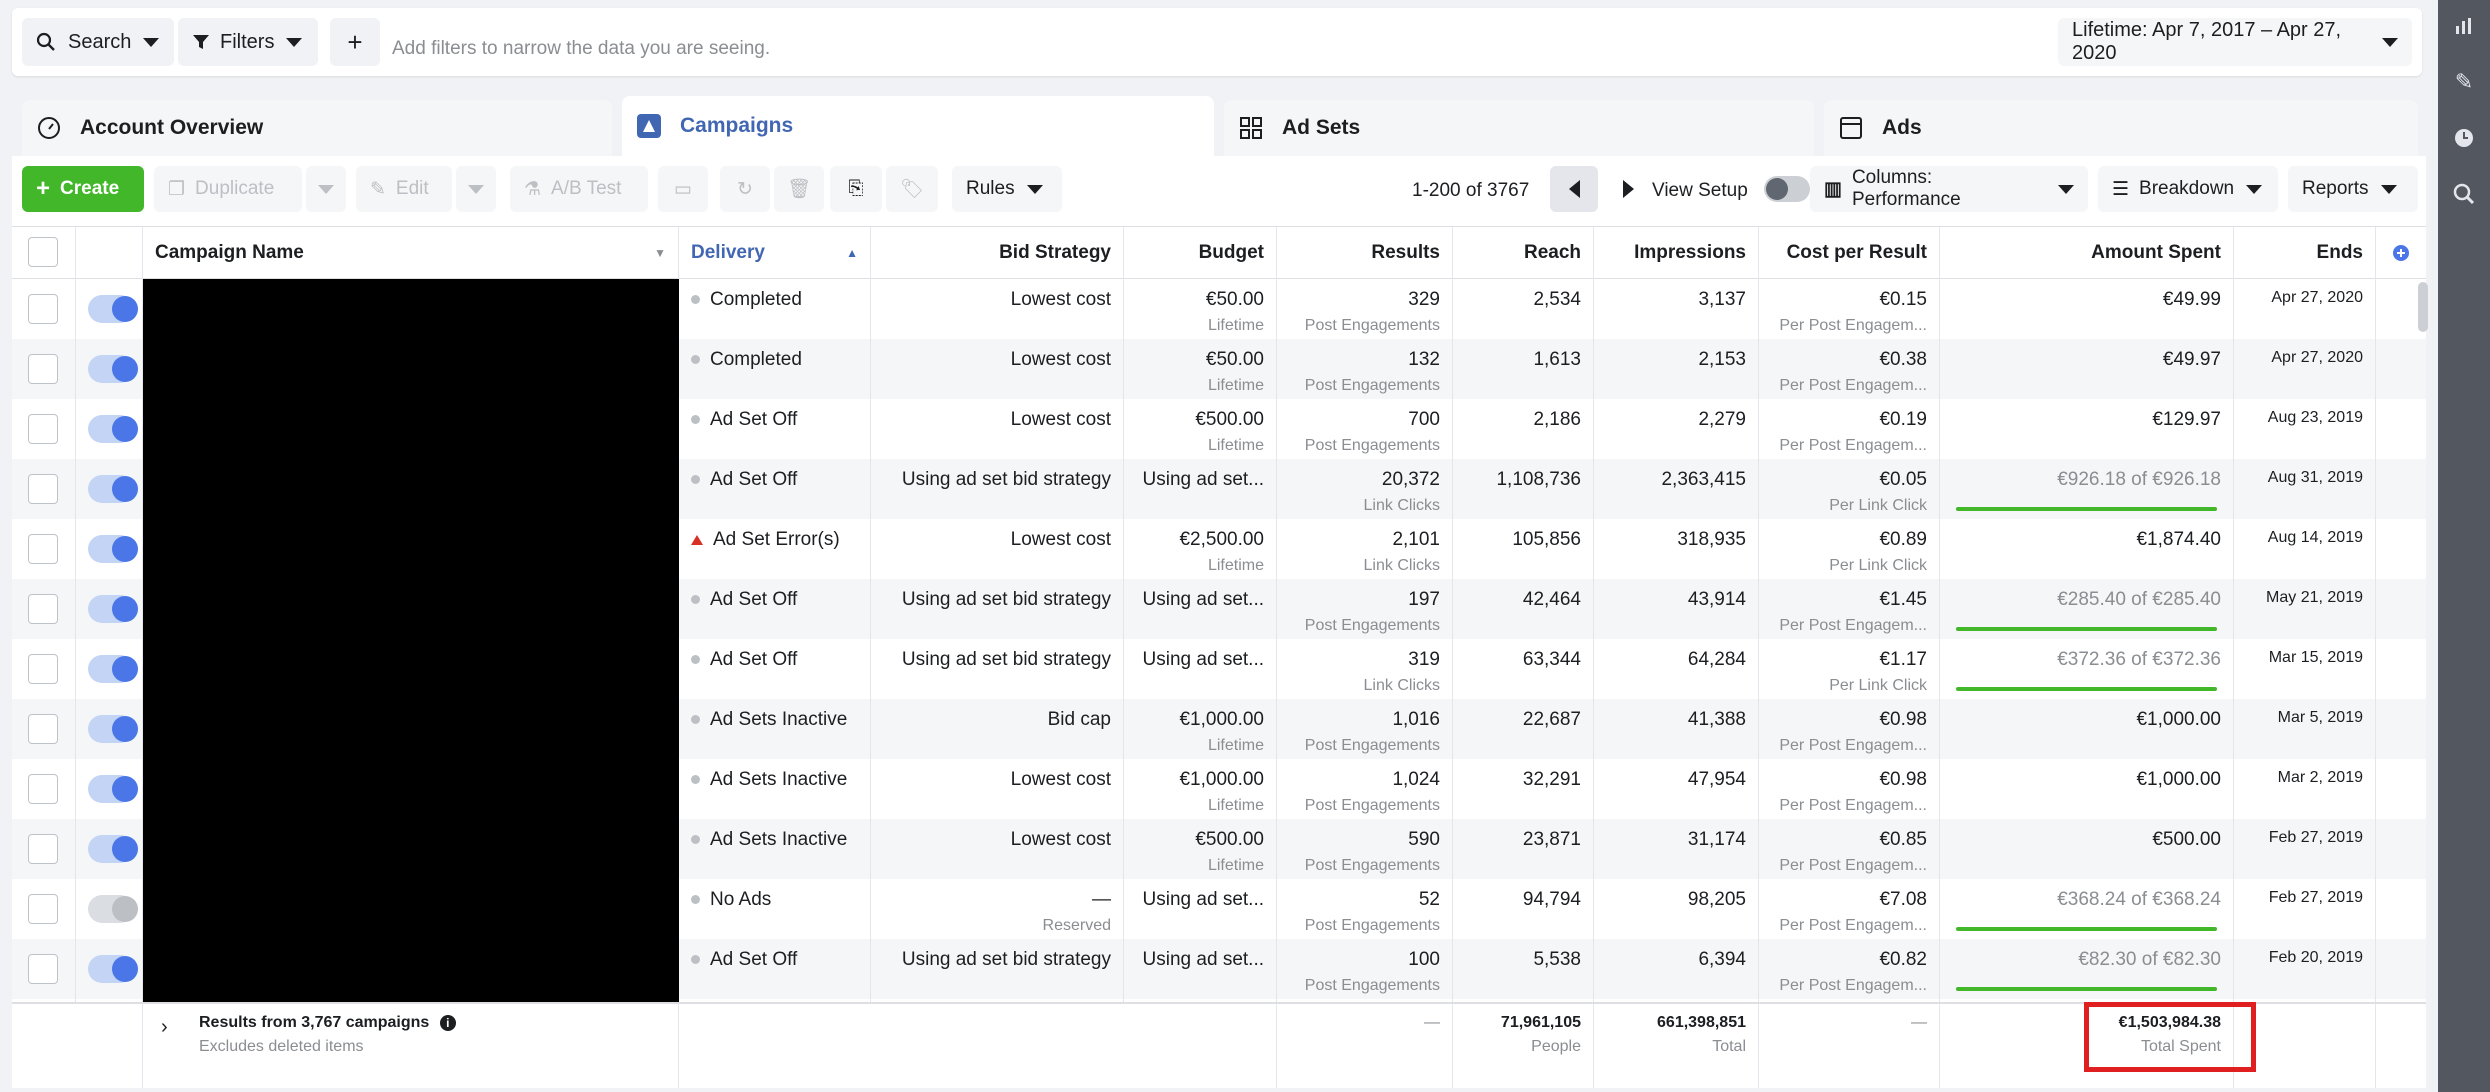  Describe the element at coordinates (918, 126) in the screenshot. I see `tab-campaigns: Campaigns` at that location.